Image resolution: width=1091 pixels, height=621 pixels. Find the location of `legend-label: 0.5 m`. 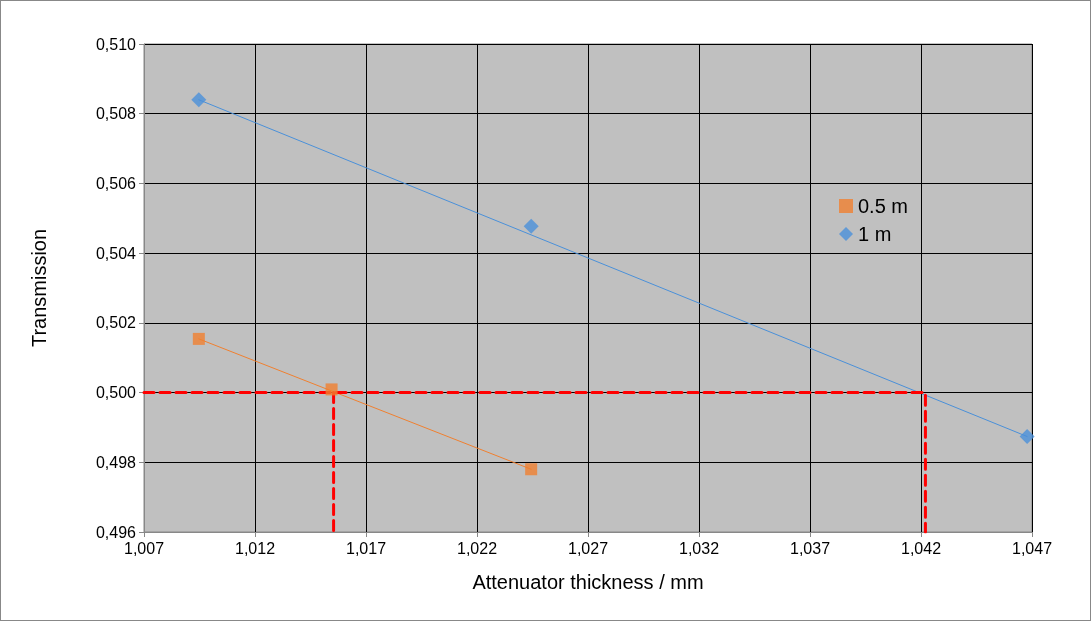

legend-label: 0.5 m is located at coordinates (883, 206).